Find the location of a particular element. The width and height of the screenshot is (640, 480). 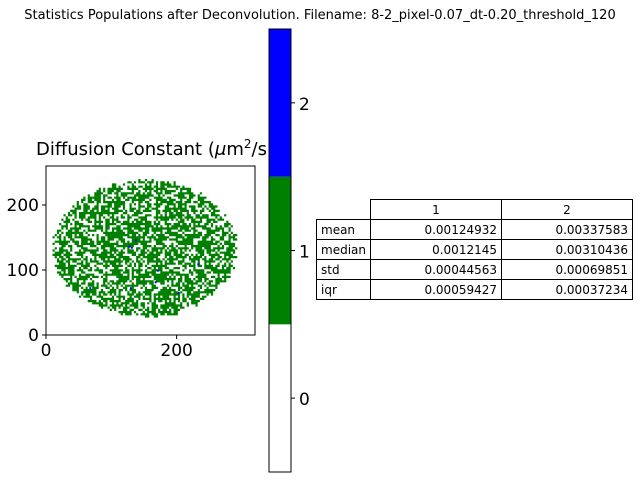

table-row: std 0.00044563 0.00069851 is located at coordinates (474, 269).